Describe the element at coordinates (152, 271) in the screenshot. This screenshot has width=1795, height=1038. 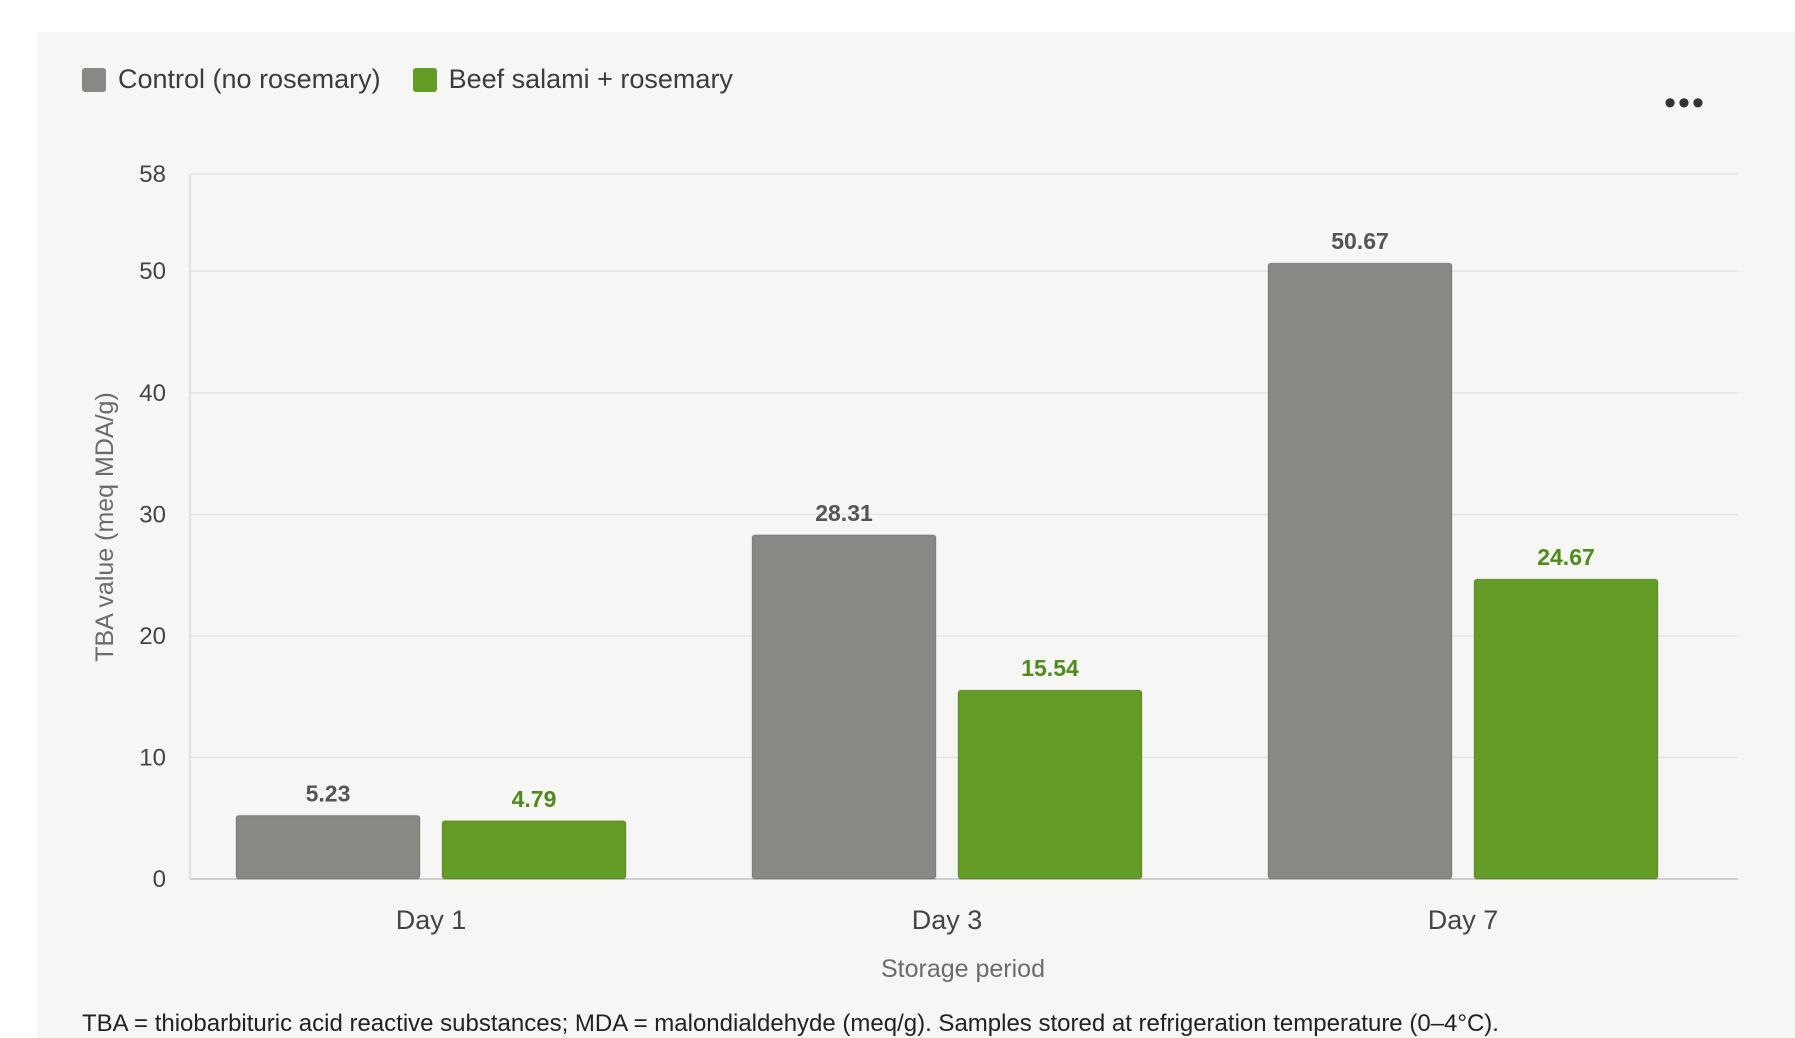
I see `y-tick-label: 50` at that location.